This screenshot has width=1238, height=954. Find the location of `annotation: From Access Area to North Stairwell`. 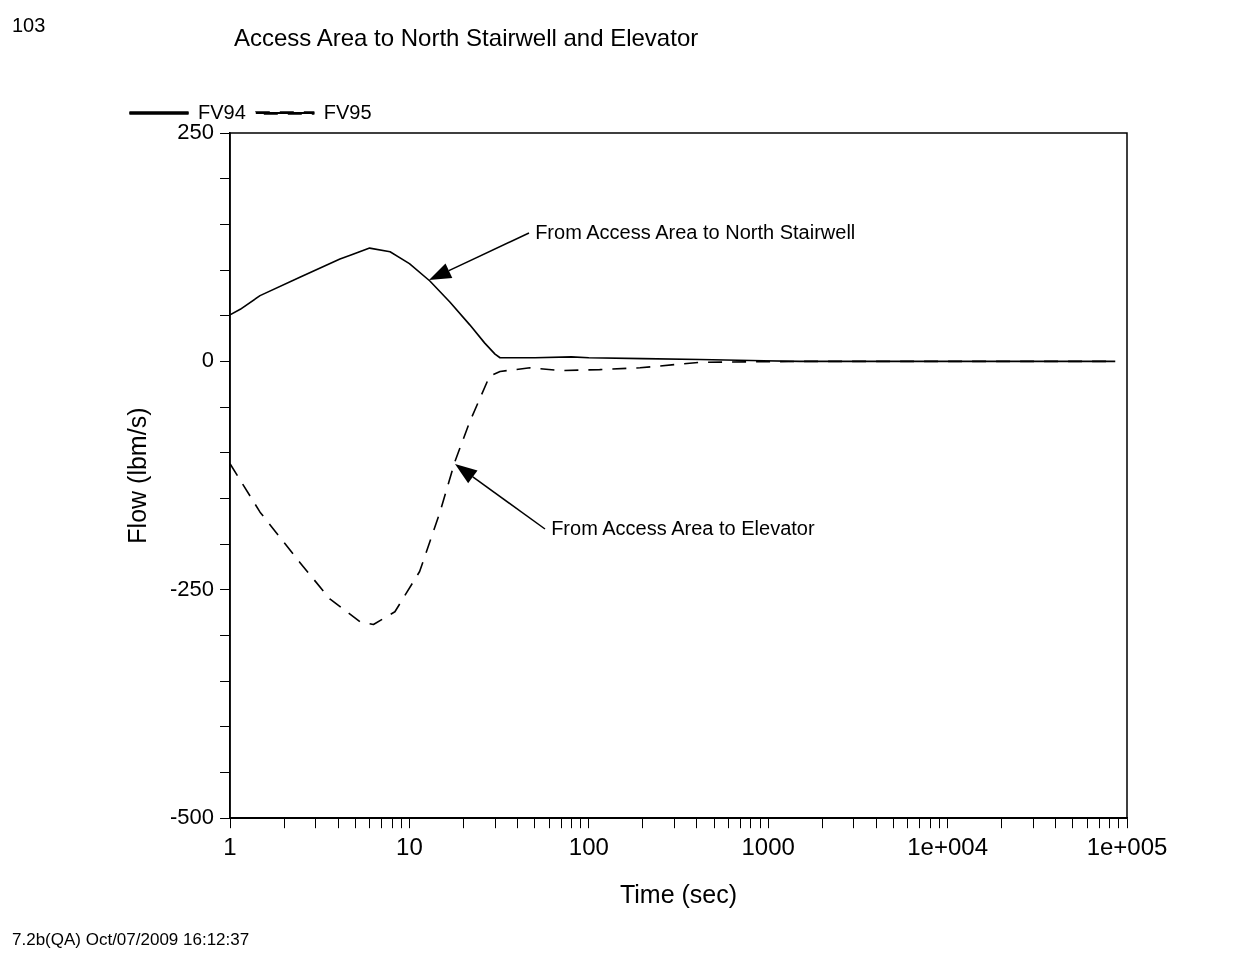

annotation: From Access Area to North Stairwell is located at coordinates (695, 232).